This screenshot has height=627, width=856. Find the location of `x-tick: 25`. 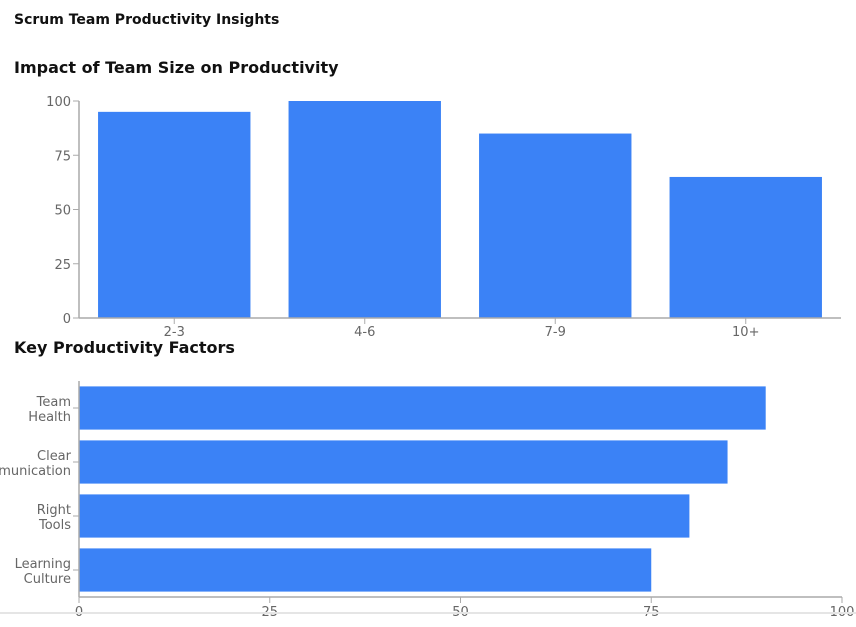

x-tick: 25 is located at coordinates (269, 608).